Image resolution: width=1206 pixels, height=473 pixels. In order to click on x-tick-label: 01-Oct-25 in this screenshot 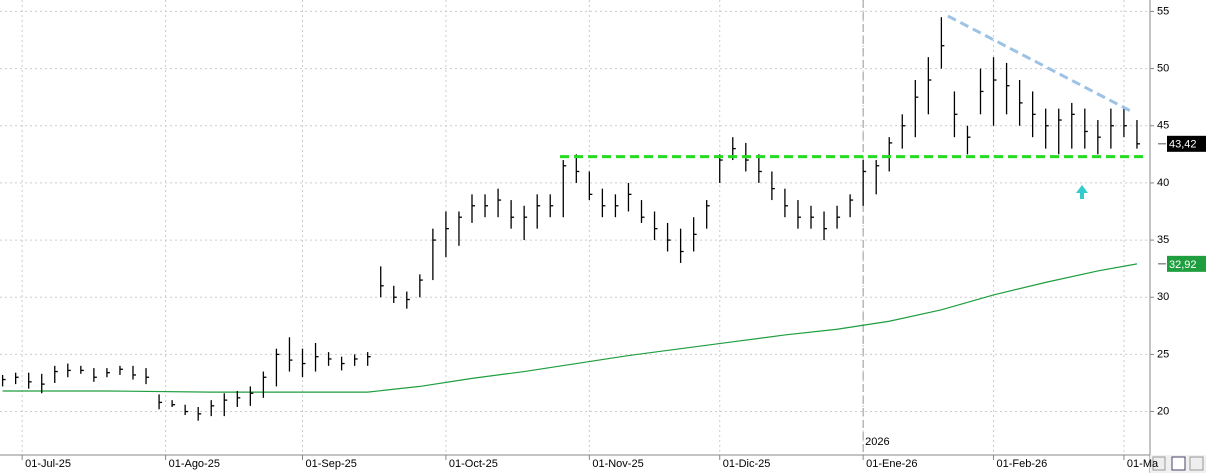, I will do `click(473, 464)`.